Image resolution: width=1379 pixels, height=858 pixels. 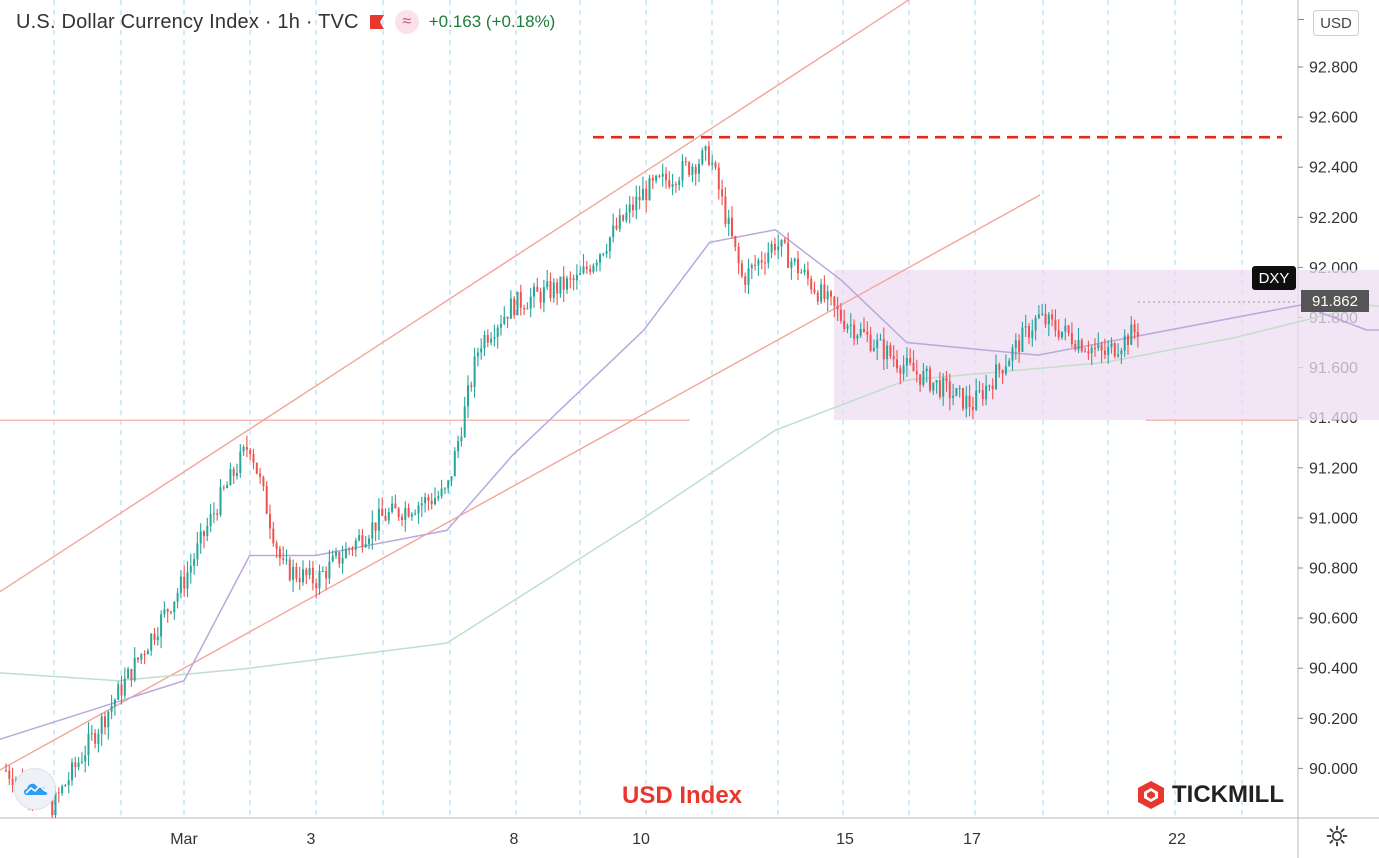 I want to click on brand-logo: TICKMILL, so click(x=1210, y=795).